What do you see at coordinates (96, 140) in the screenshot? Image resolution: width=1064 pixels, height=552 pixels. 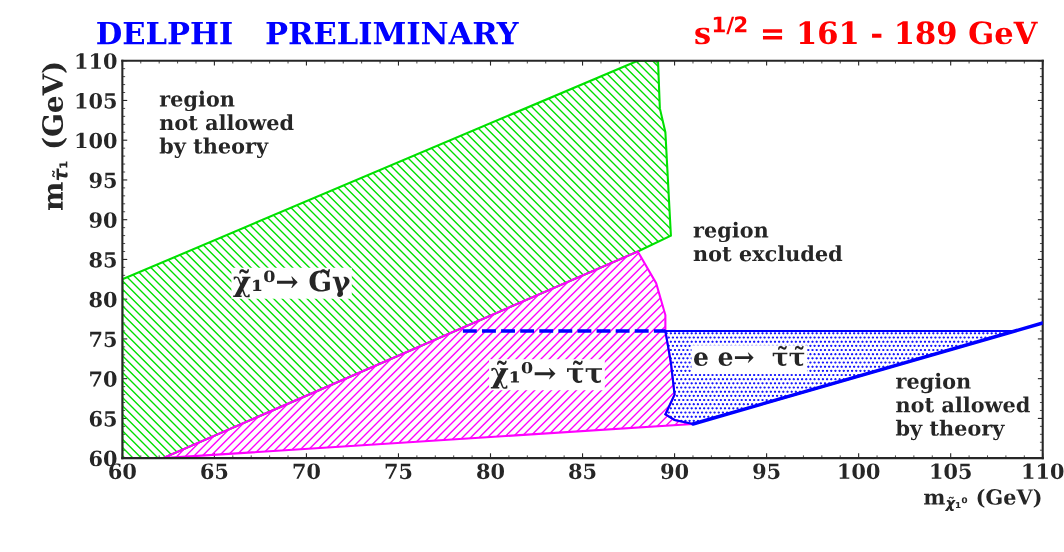 I see `y-tick-label: 100` at bounding box center [96, 140].